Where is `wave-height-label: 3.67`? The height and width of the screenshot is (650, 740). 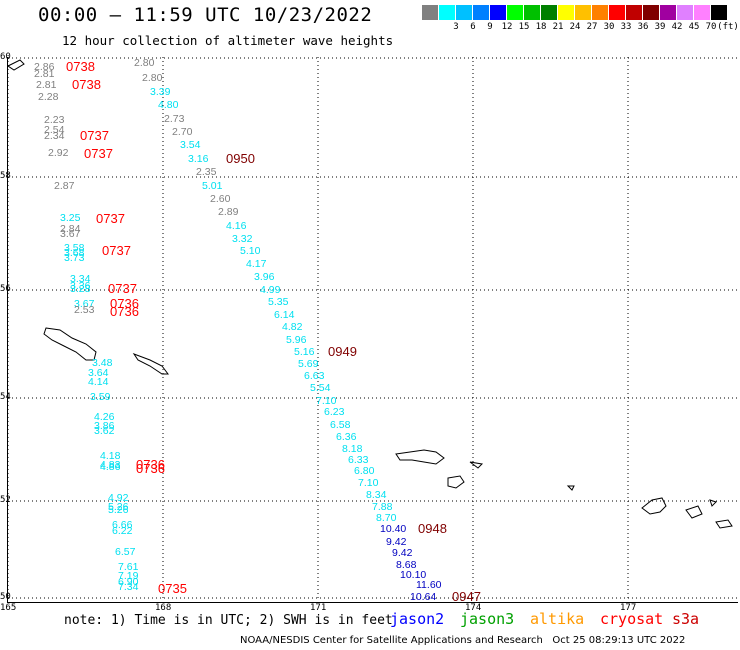
wave-height-label: 3.67 is located at coordinates (70, 234).